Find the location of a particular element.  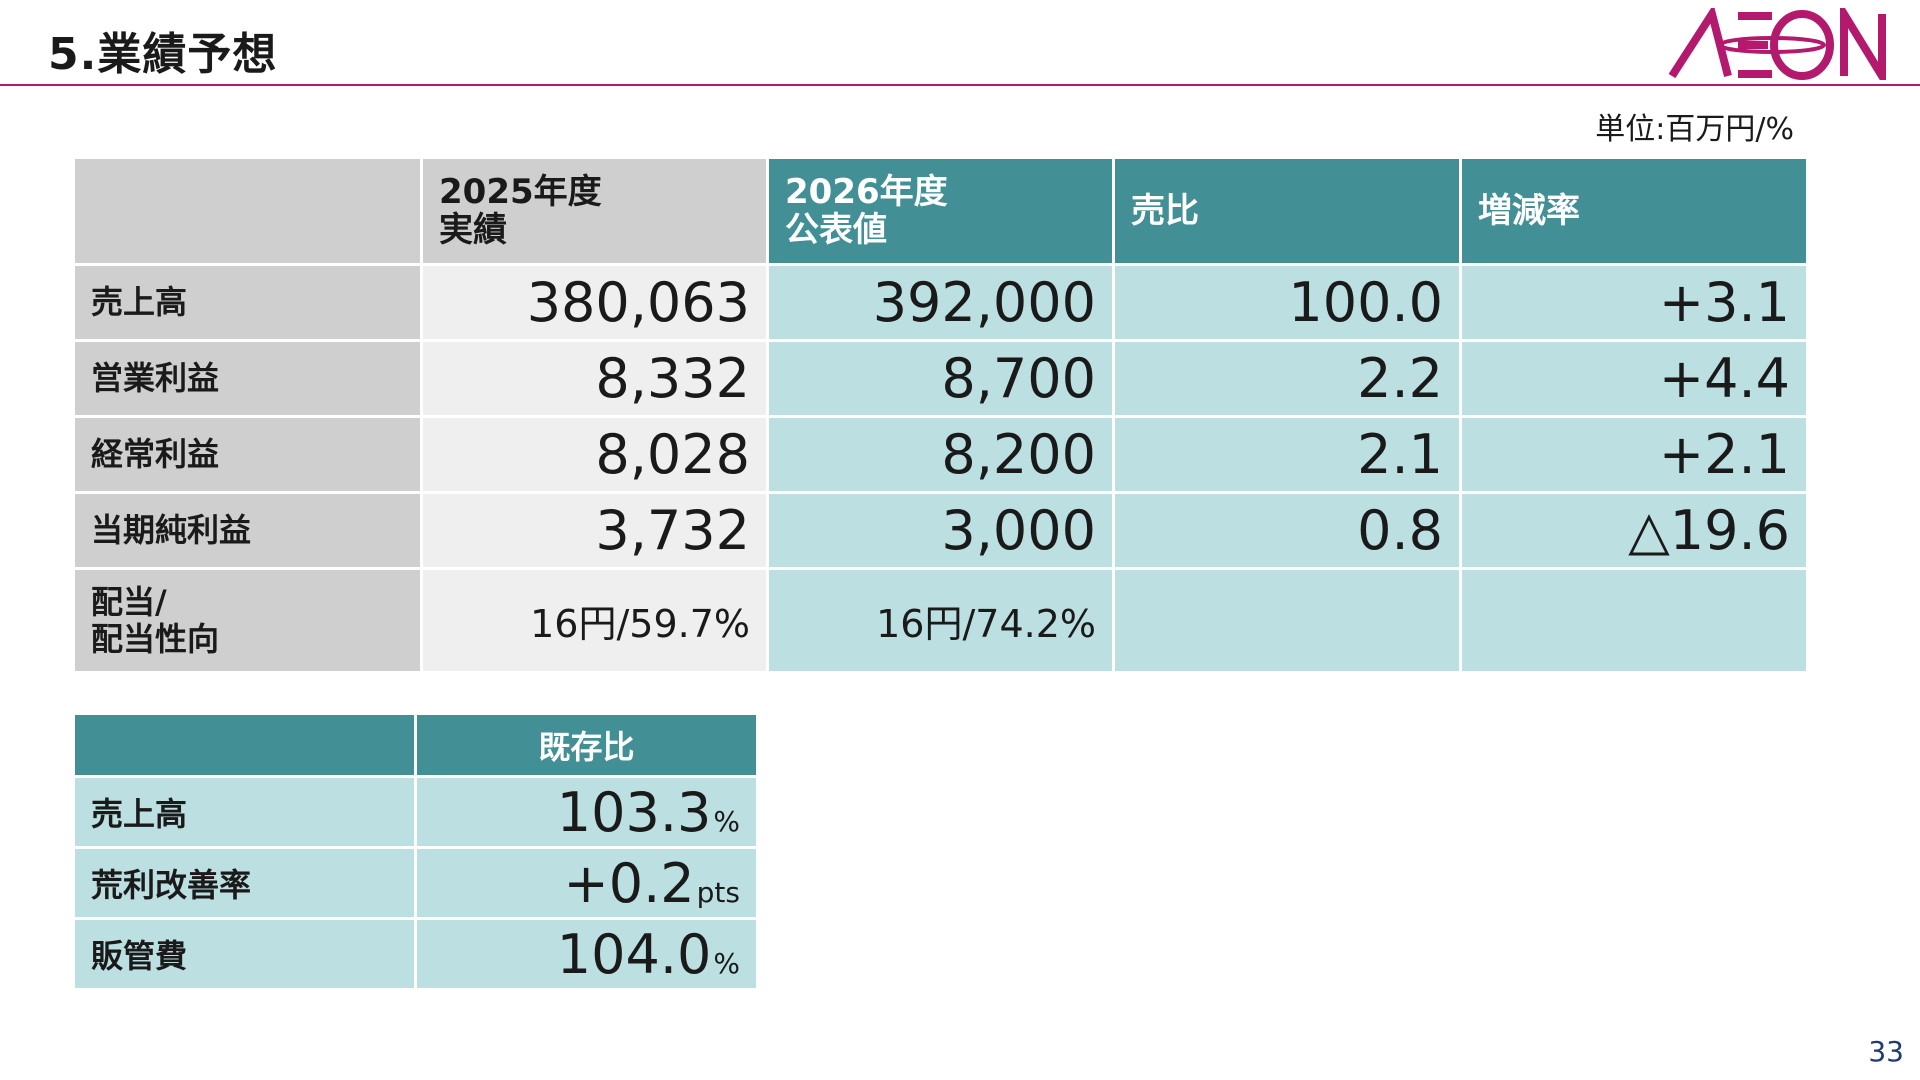

existing-header-row: 既存比 is located at coordinates (415, 745).